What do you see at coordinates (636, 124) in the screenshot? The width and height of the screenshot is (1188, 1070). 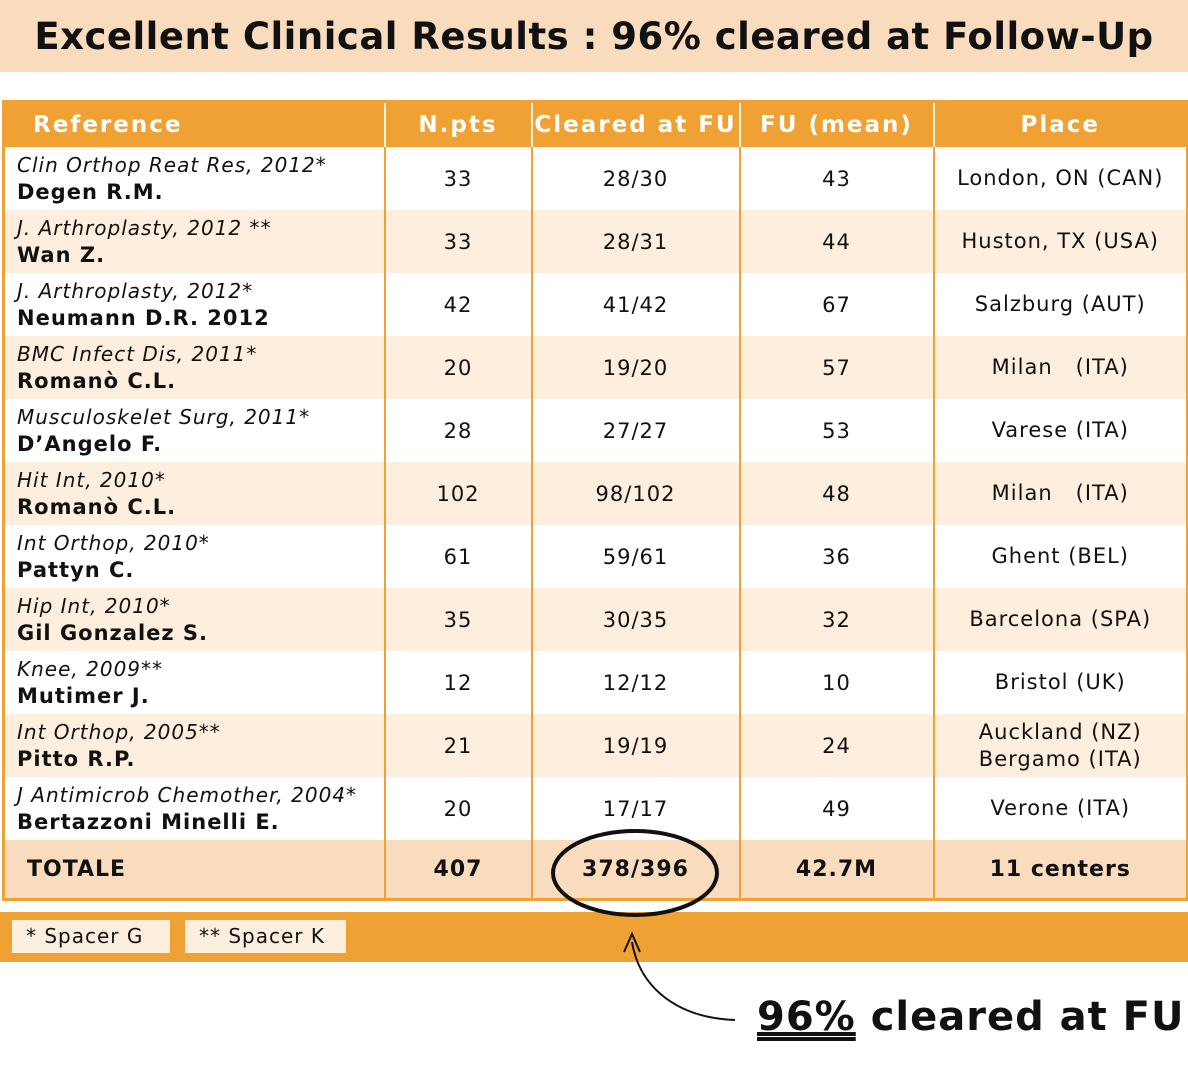 I see `column-header: Cleared at FU` at bounding box center [636, 124].